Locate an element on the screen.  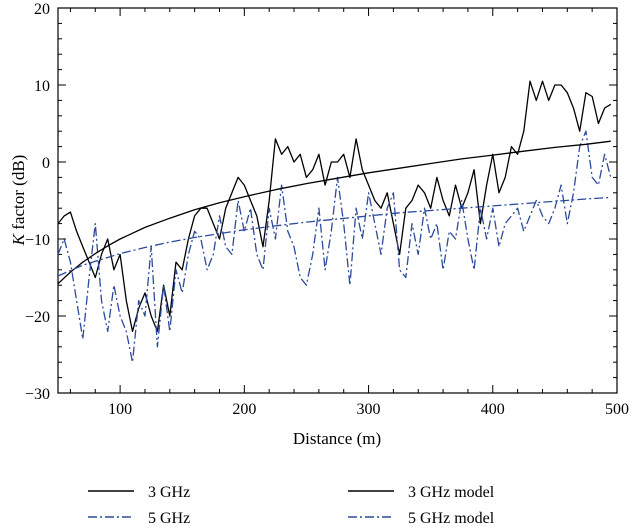
y-tick-label: 20 is located at coordinates (42, 9).